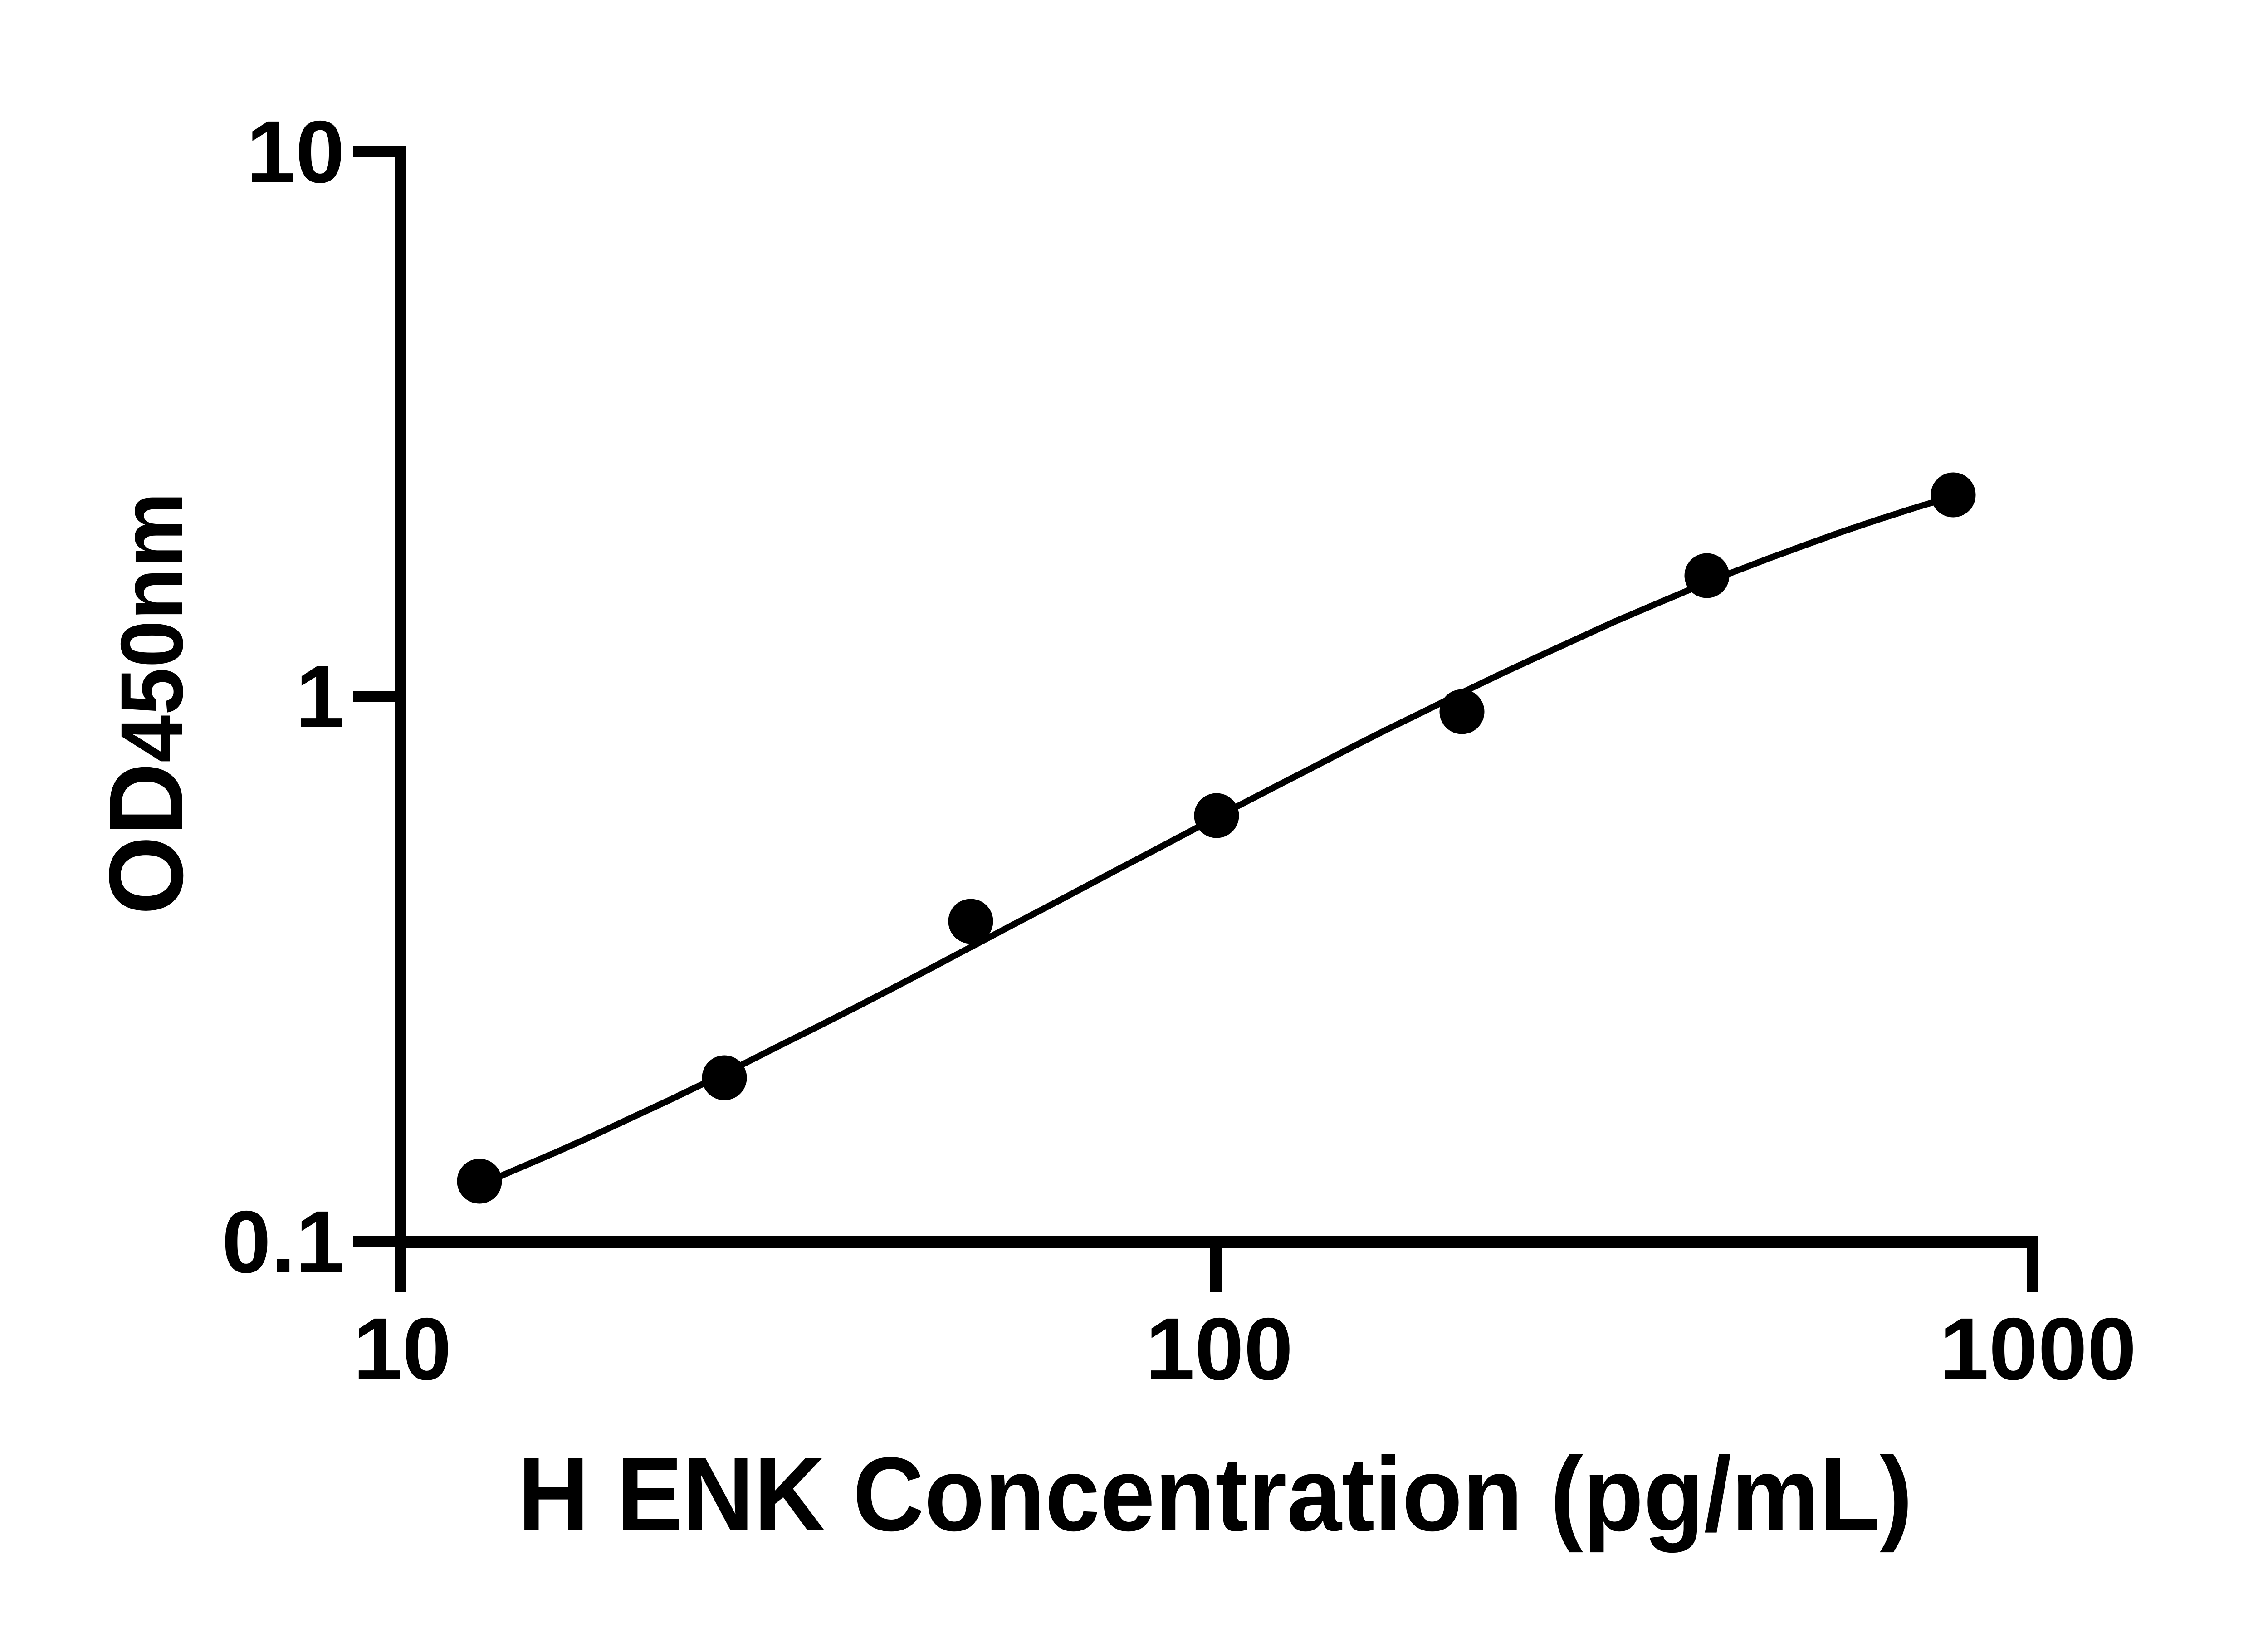  What do you see at coordinates (1215, 1494) in the screenshot?
I see `svg-text: H ENK Concentration (pg/mL)` at bounding box center [1215, 1494].